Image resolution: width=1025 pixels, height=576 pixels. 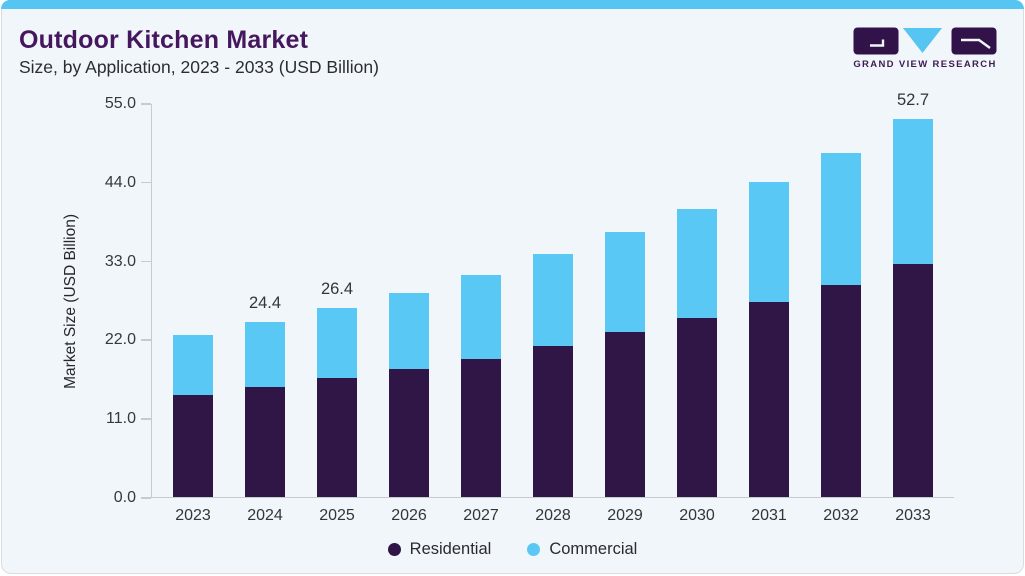 I want to click on bar-2026-residential-segment, so click(x=409, y=432).